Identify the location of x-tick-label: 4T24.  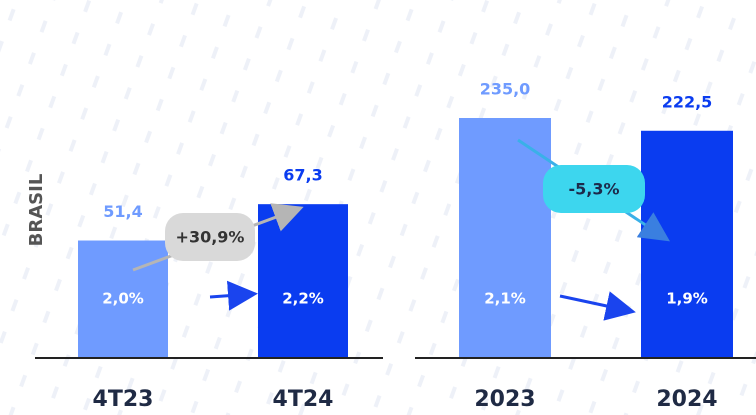
(303, 399).